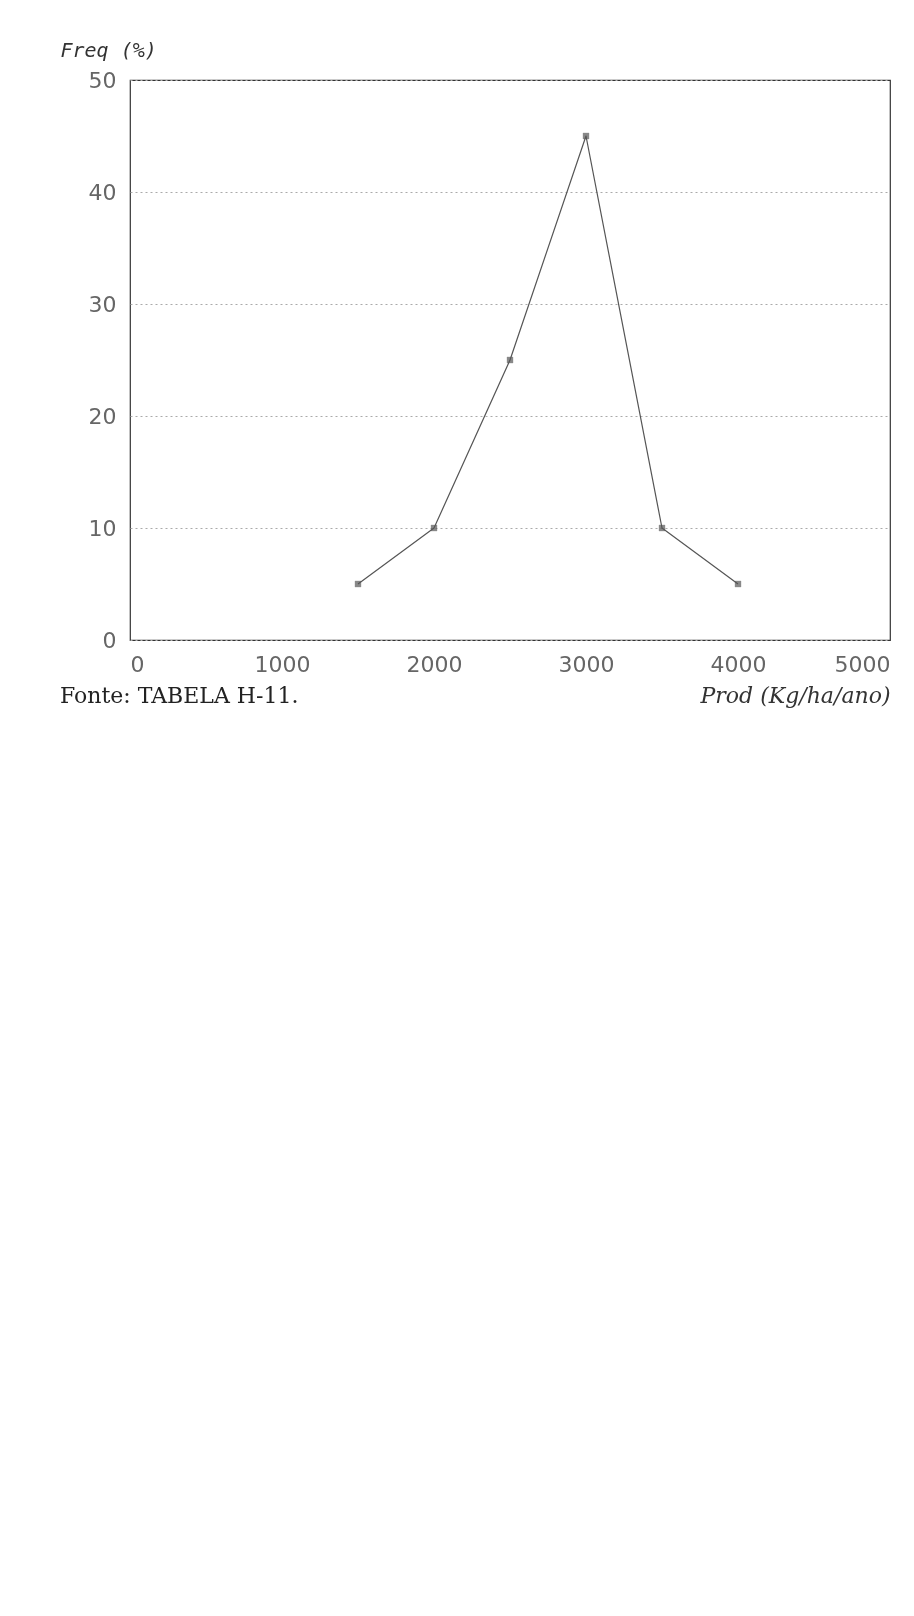  Describe the element at coordinates (102, 80) in the screenshot. I see `y-tick-label: 50` at that location.